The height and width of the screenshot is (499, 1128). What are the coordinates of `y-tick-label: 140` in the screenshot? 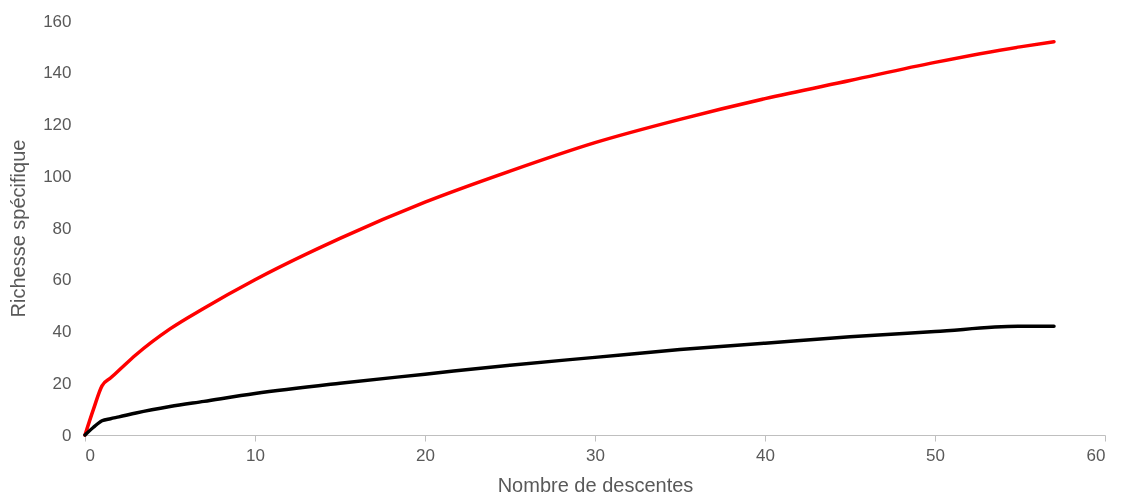 It's located at (57, 73).